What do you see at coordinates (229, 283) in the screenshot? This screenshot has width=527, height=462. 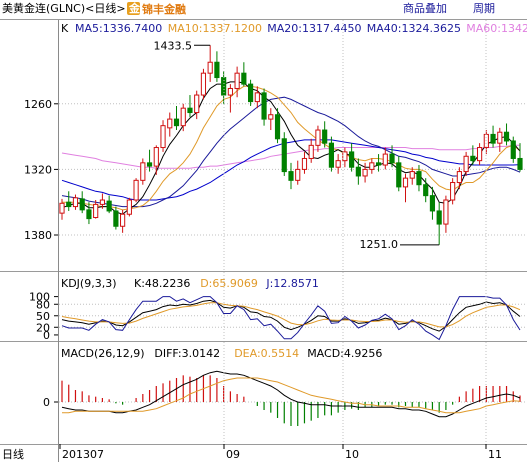 I see `kdj-legend-item: D:65.9069` at bounding box center [229, 283].